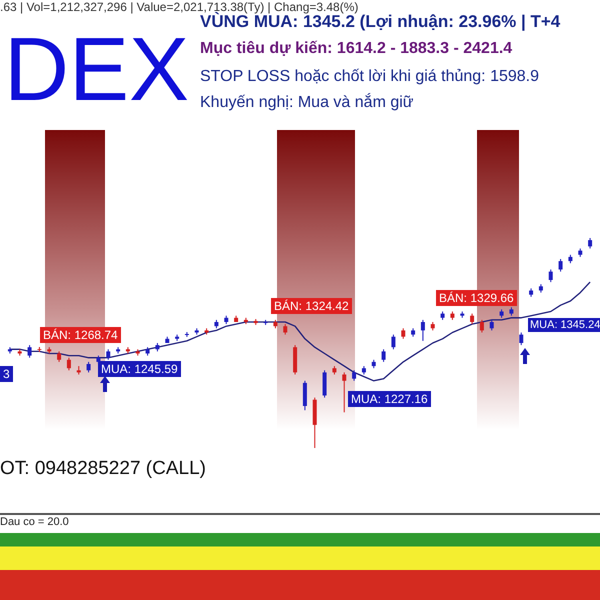  What do you see at coordinates (564, 325) in the screenshot?
I see `annotation: MUA: 1345.24` at bounding box center [564, 325].